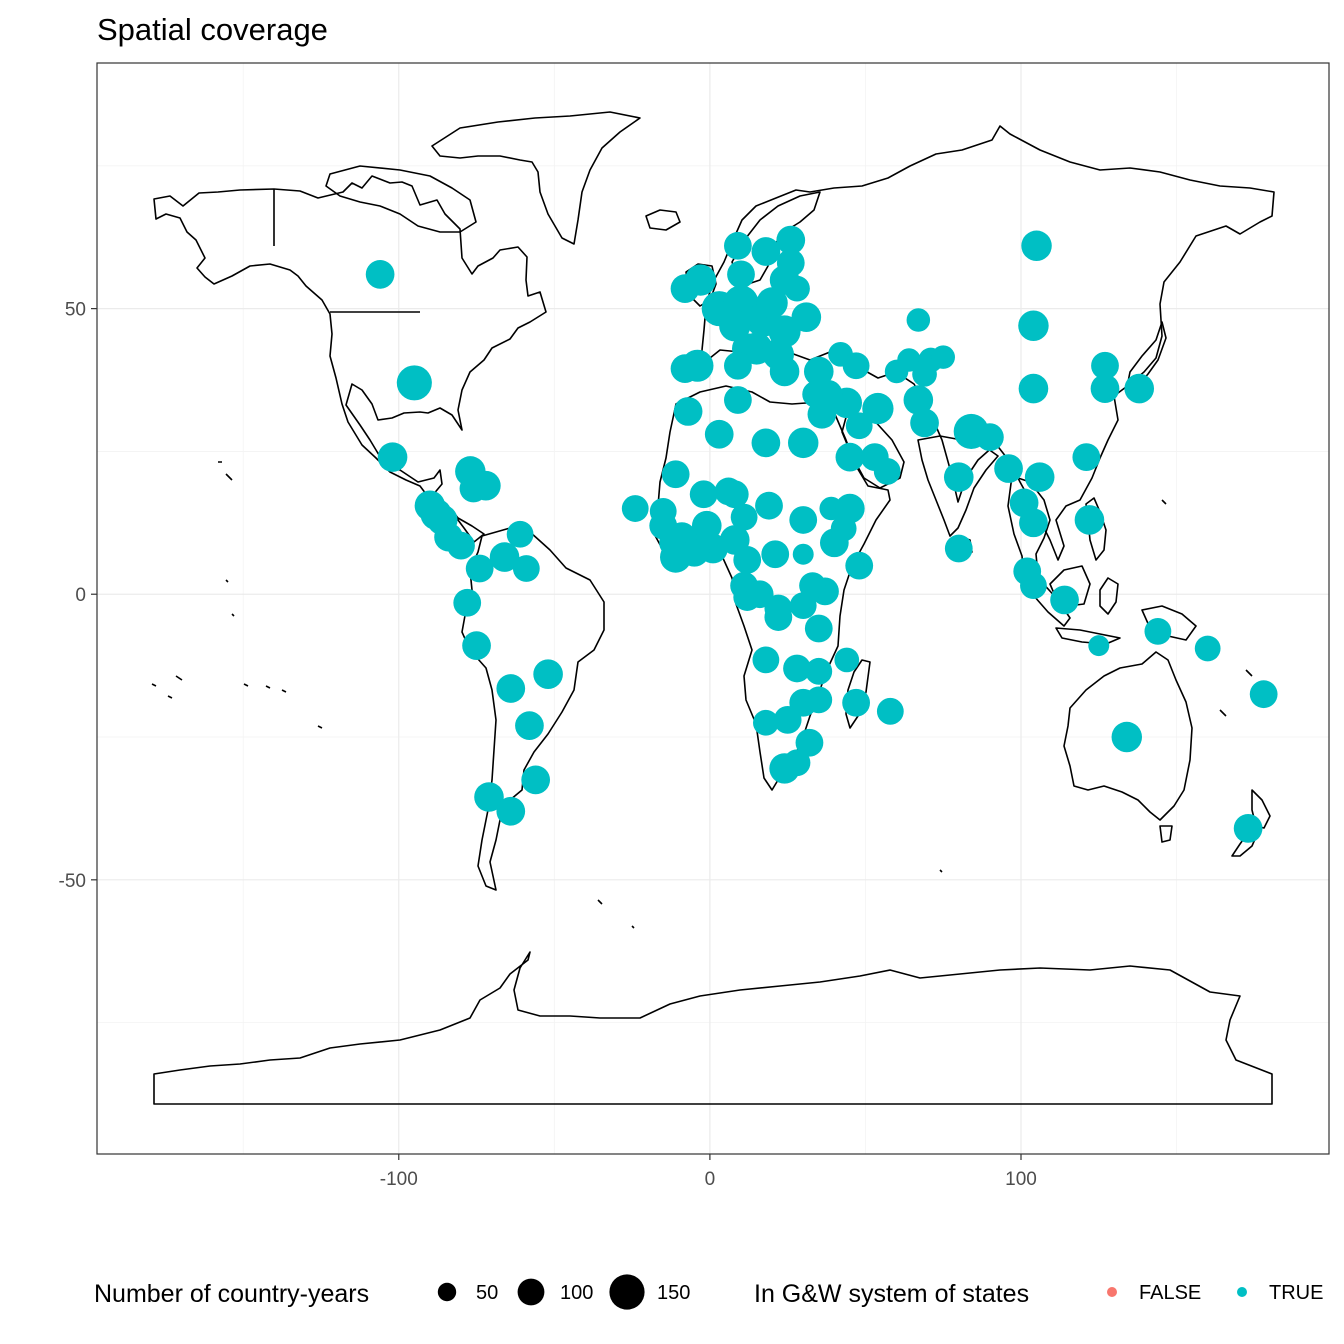 This screenshot has width=1344, height=1344. Describe the element at coordinates (536, 178) in the screenshot. I see `greenland-outline` at that location.